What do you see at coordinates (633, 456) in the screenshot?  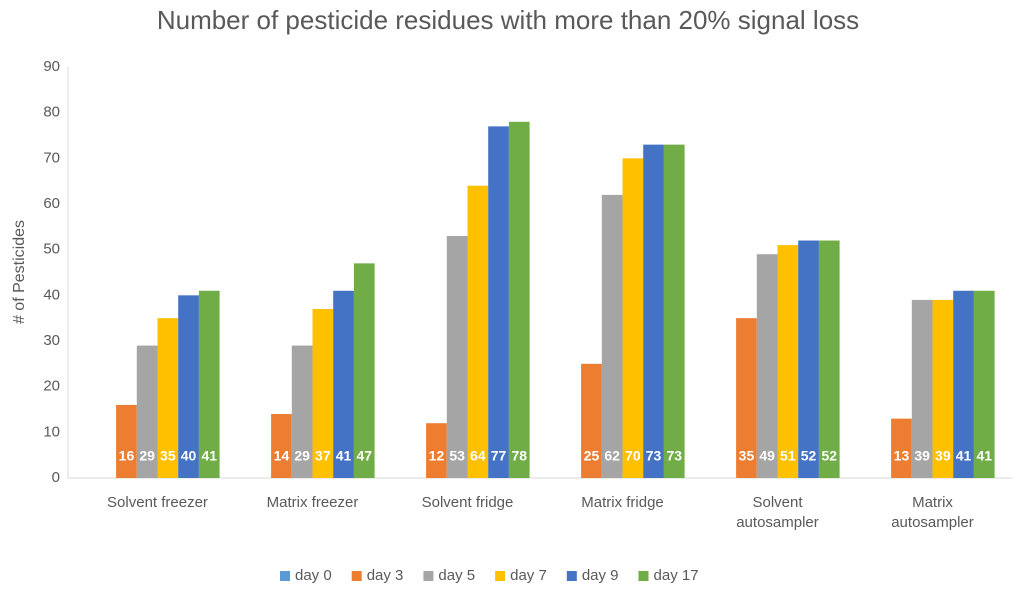 I see `data-label: 70` at bounding box center [633, 456].